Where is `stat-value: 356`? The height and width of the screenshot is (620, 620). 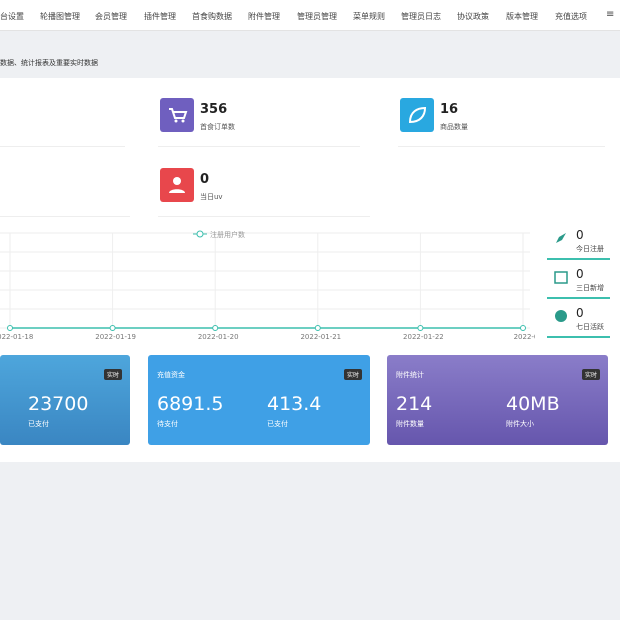 stat-value: 356 is located at coordinates (214, 109).